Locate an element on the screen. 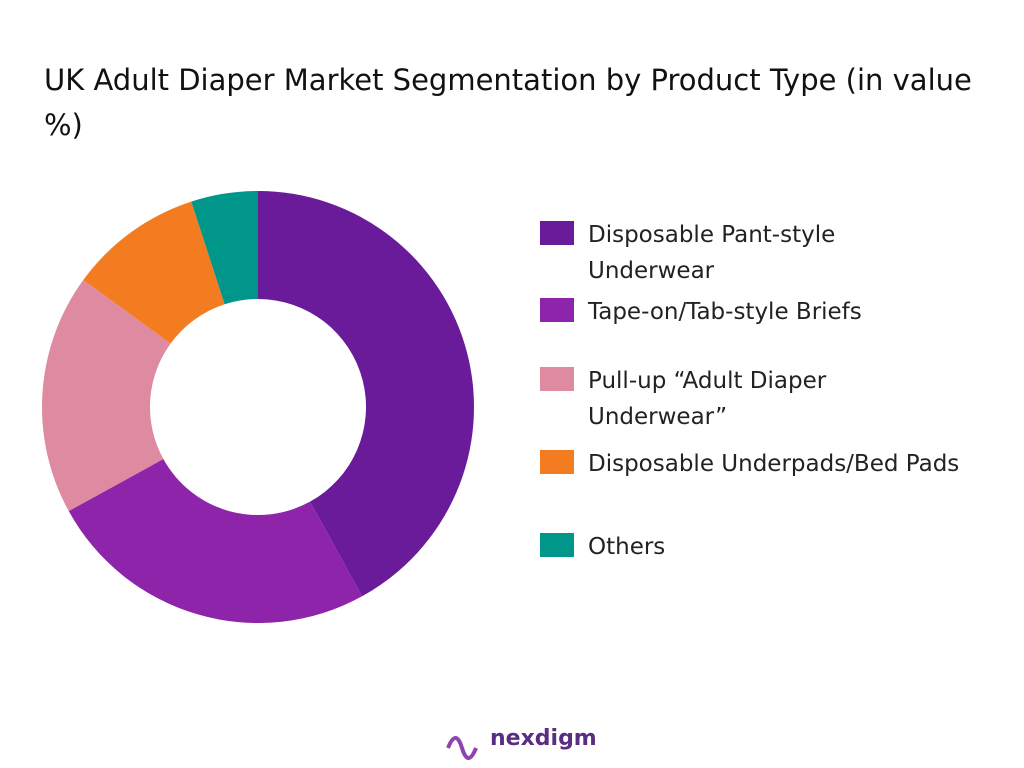 The image size is (1024, 768). brand: nexdigm is located at coordinates (543, 738).